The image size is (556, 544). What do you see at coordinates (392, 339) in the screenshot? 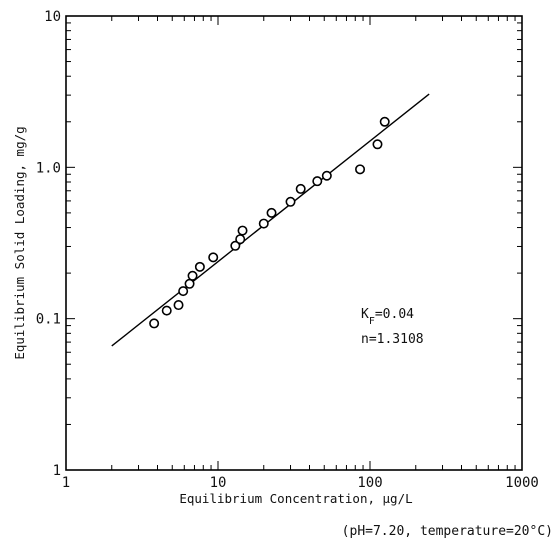
I see `n-label: n=1.3108` at bounding box center [392, 339].